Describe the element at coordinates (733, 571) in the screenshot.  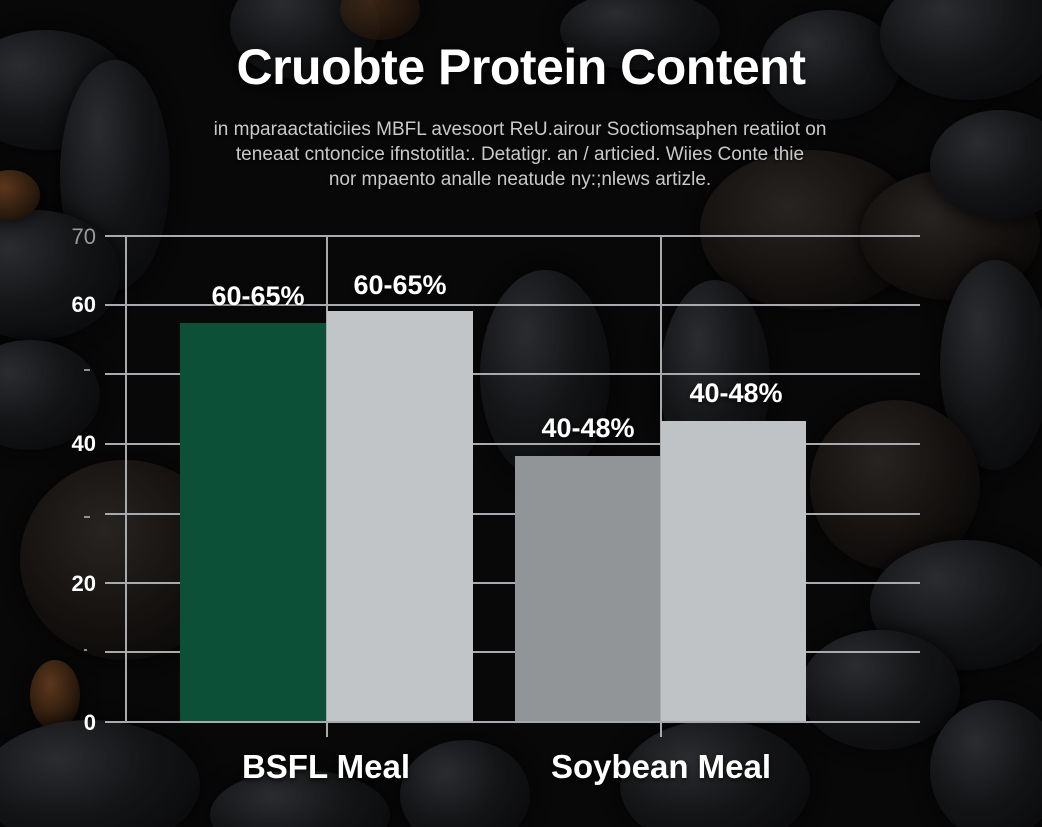
I see `bar-soybean-secondary` at that location.